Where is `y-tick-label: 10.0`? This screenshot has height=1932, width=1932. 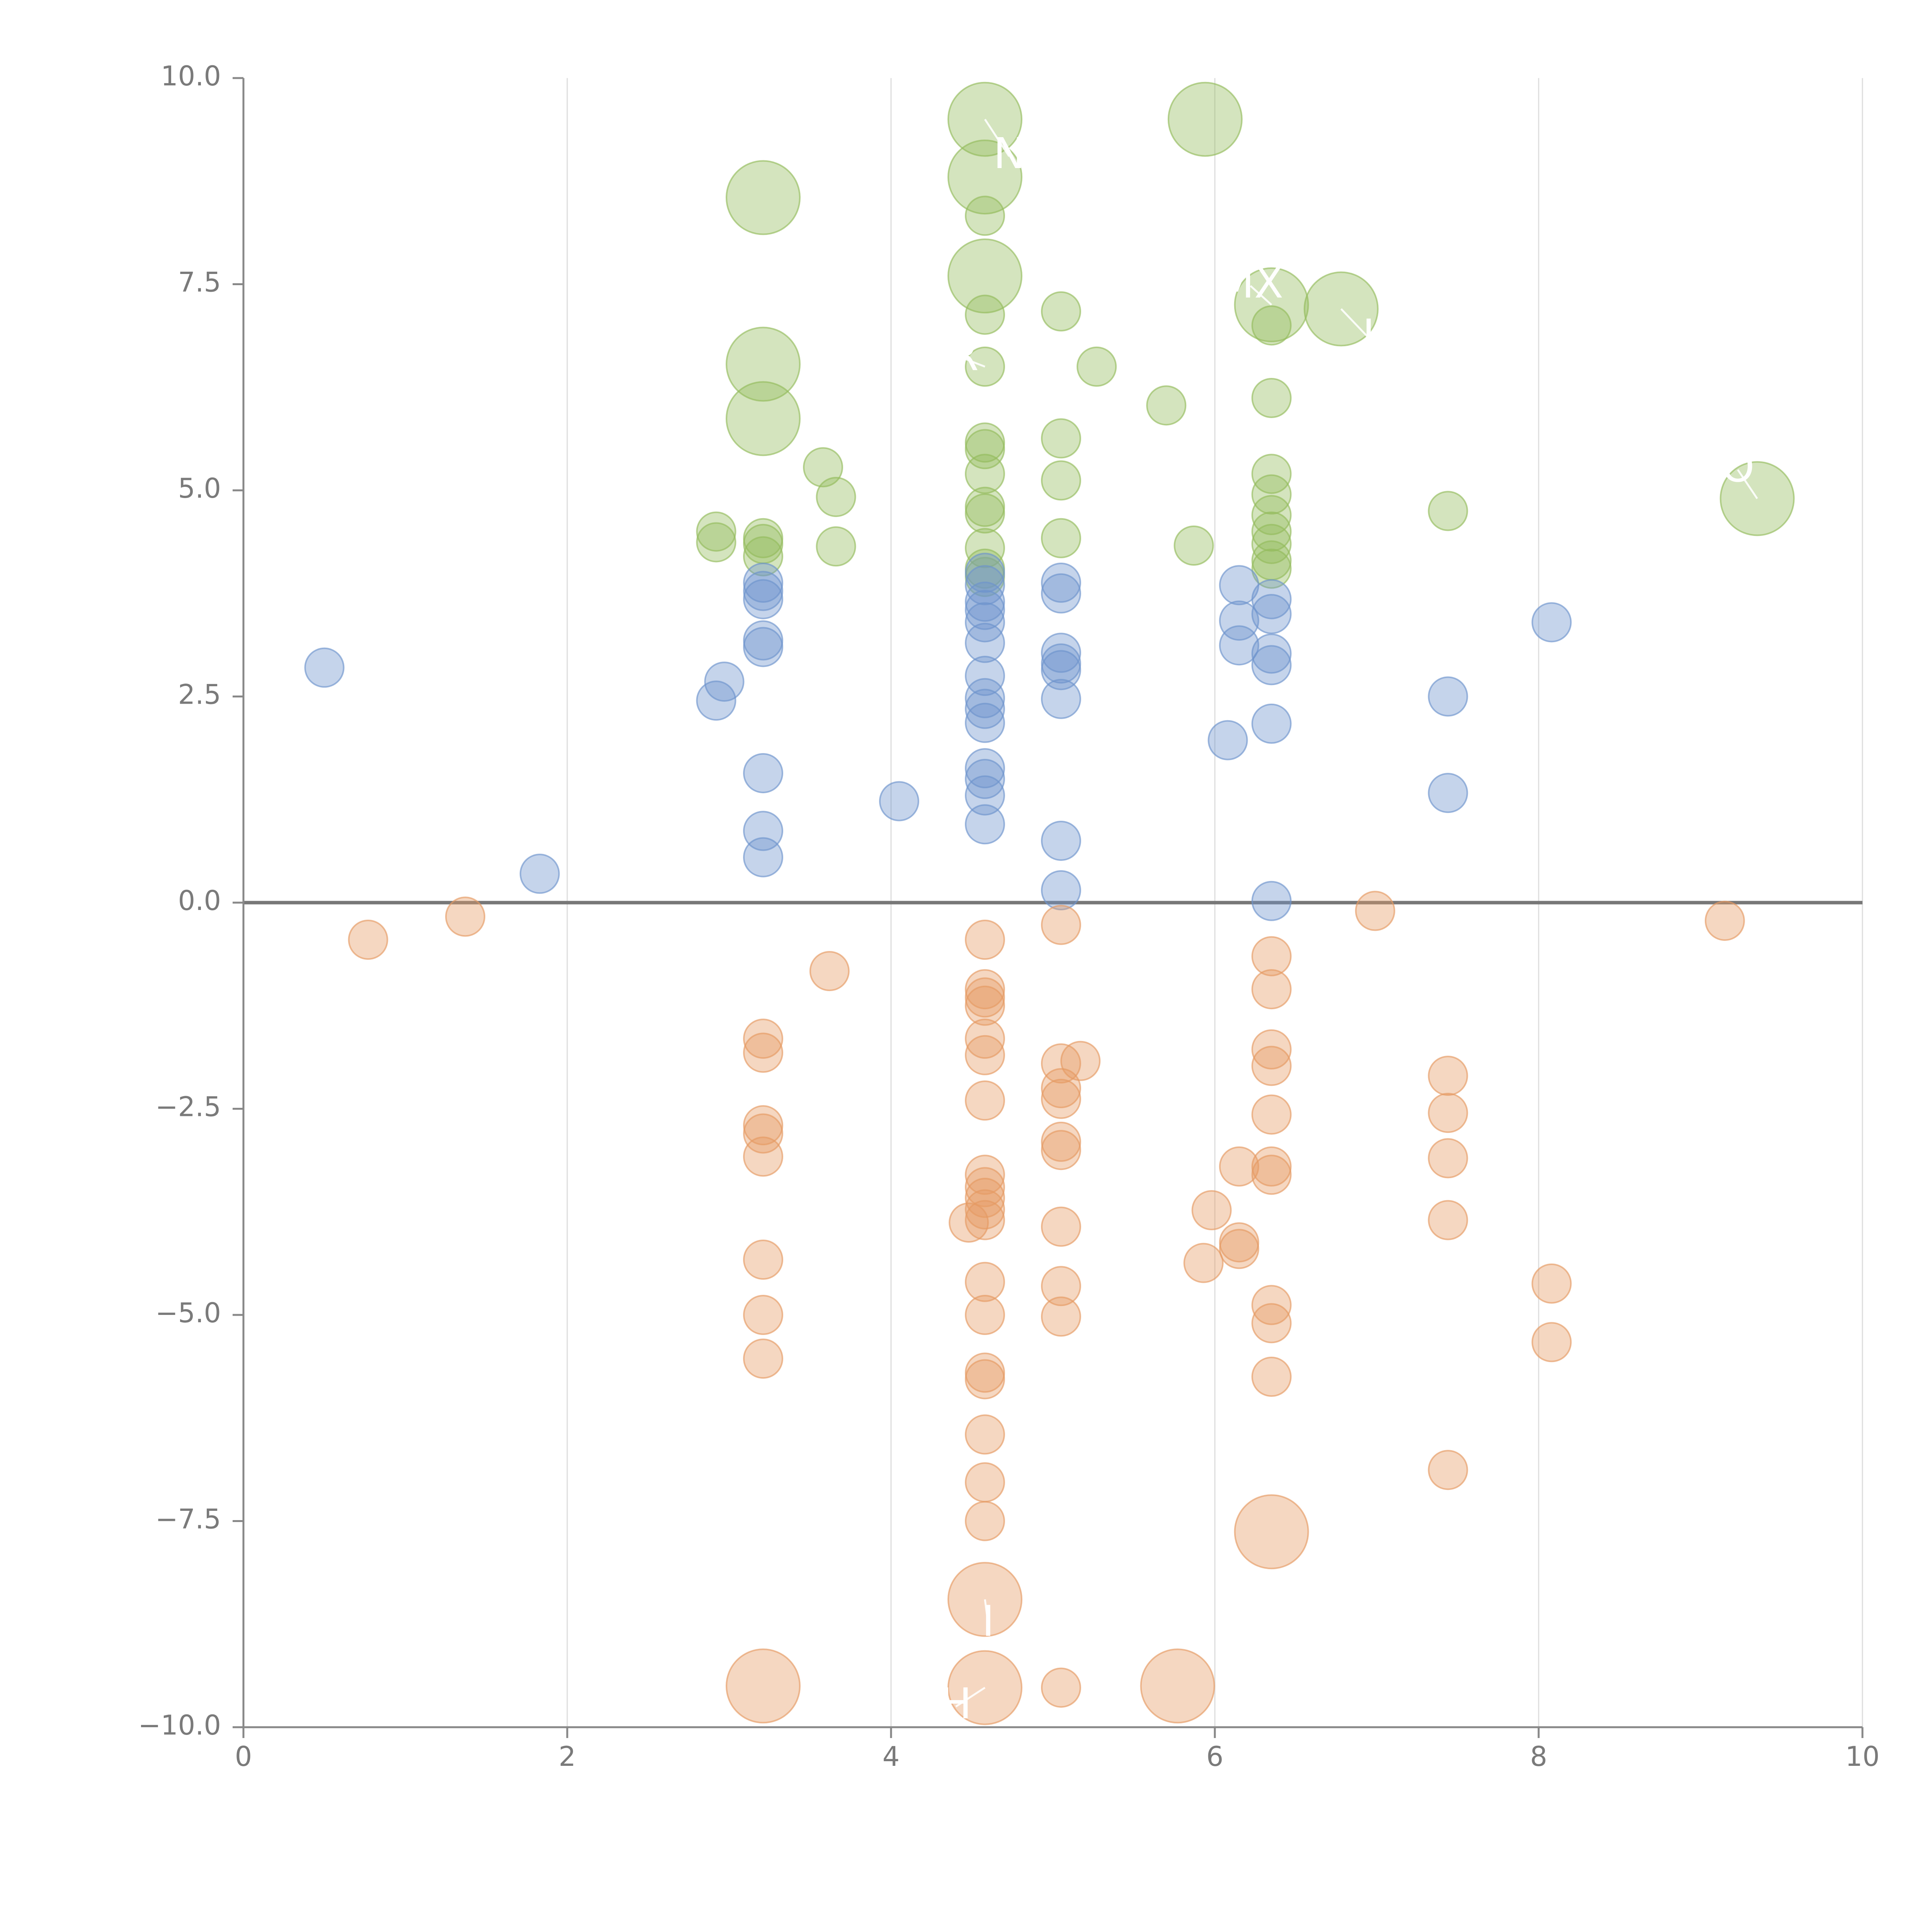
y-tick-label: 10.0 is located at coordinates (191, 76).